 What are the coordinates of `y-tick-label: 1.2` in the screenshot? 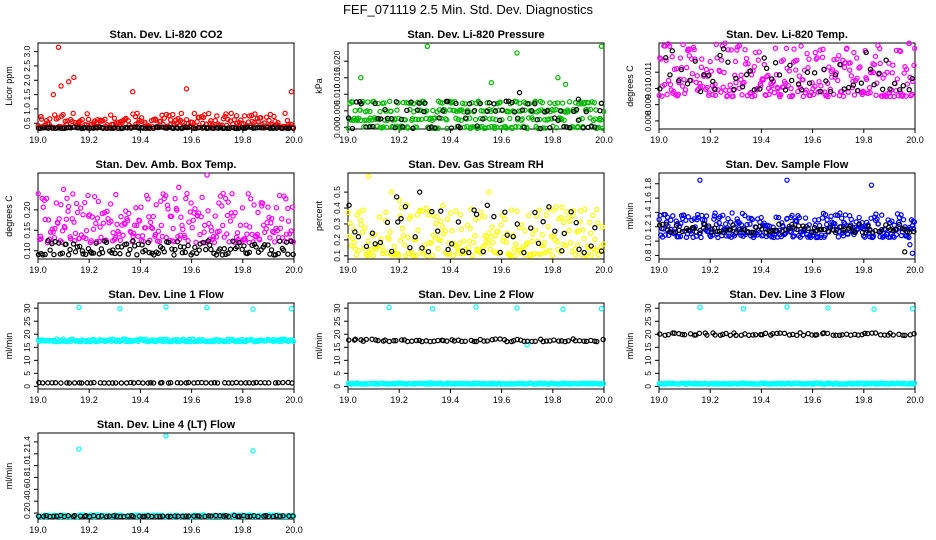 It's located at (648, 227).